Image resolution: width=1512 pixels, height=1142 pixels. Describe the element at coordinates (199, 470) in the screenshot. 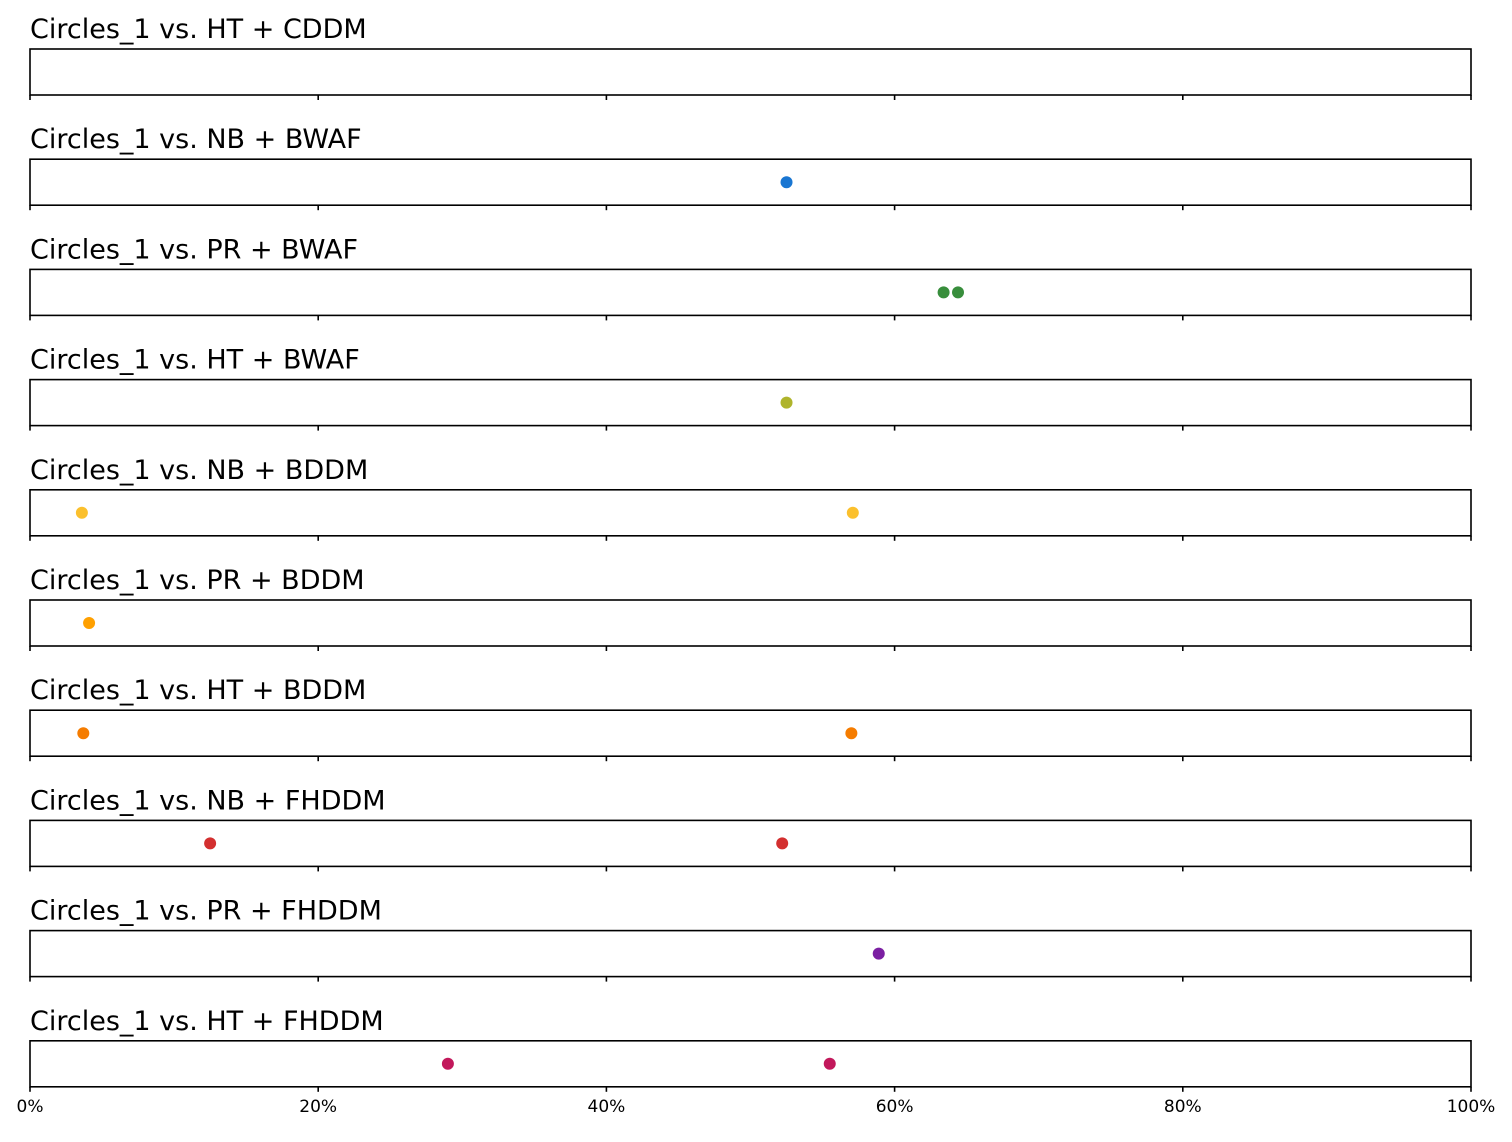

I see `panel-title: Circles_1 vs. NB + BDDM` at that location.